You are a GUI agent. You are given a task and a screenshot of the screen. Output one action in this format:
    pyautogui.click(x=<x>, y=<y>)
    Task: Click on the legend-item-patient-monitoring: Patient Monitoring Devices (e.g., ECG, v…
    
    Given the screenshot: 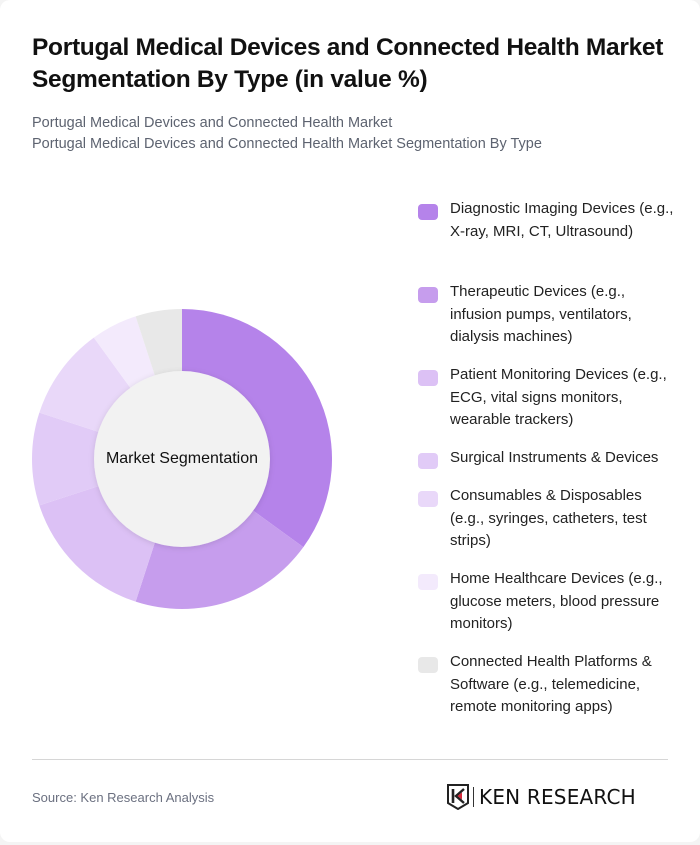 What is the action you would take?
    pyautogui.click(x=548, y=405)
    